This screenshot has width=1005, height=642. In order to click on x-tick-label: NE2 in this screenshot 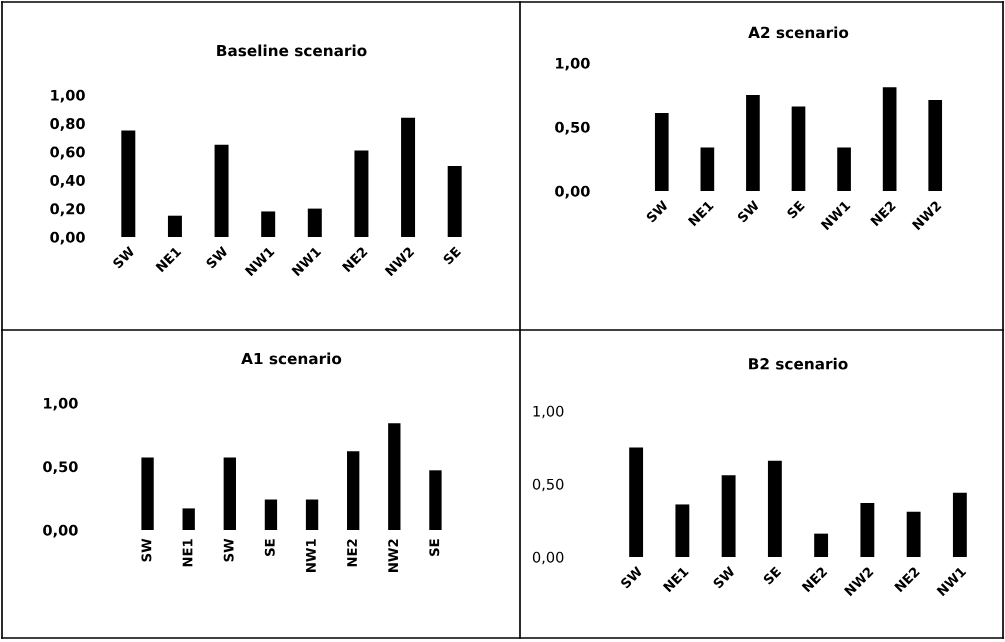, I will do `click(352, 553)`.